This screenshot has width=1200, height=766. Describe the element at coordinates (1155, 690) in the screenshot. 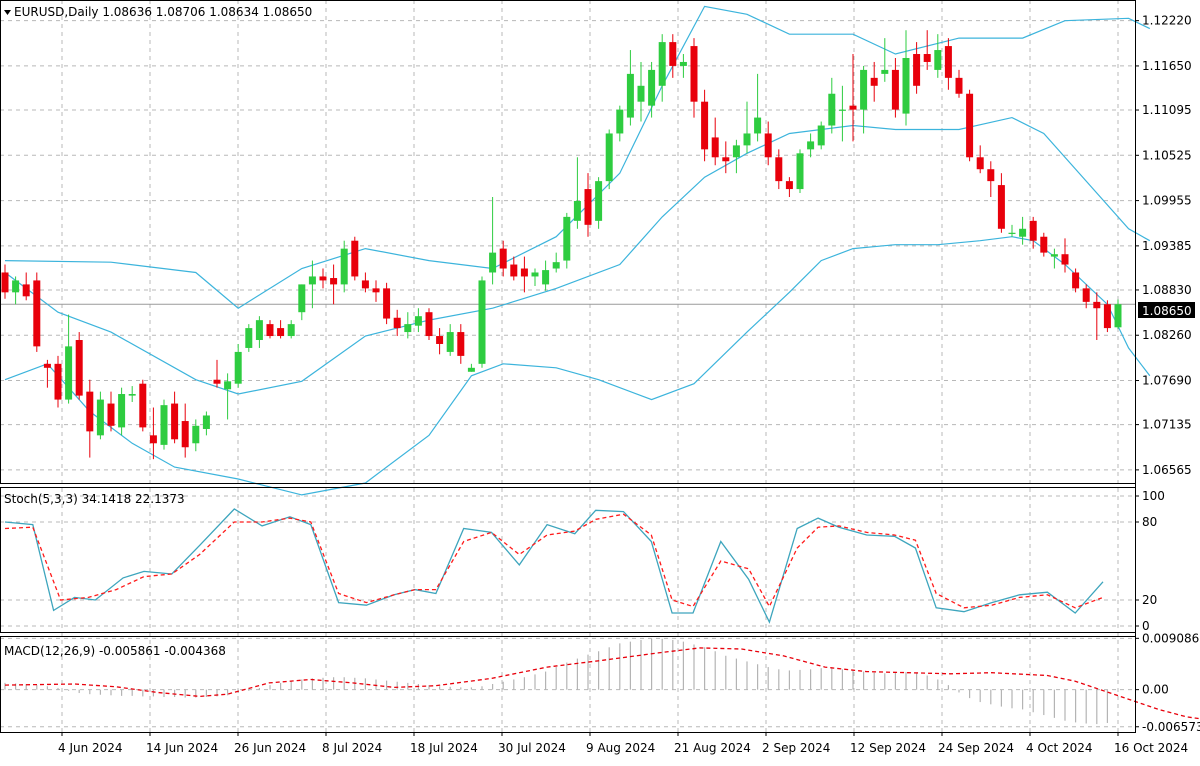

I see `macd-tick-label: 0.00` at that location.